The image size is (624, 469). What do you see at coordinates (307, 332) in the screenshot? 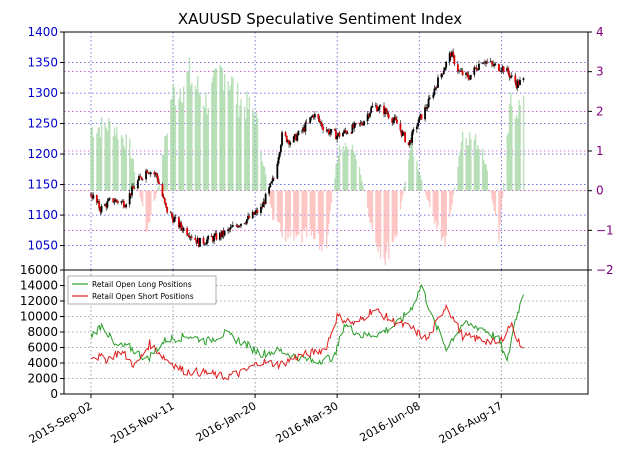
I see `positions-lines` at bounding box center [307, 332].